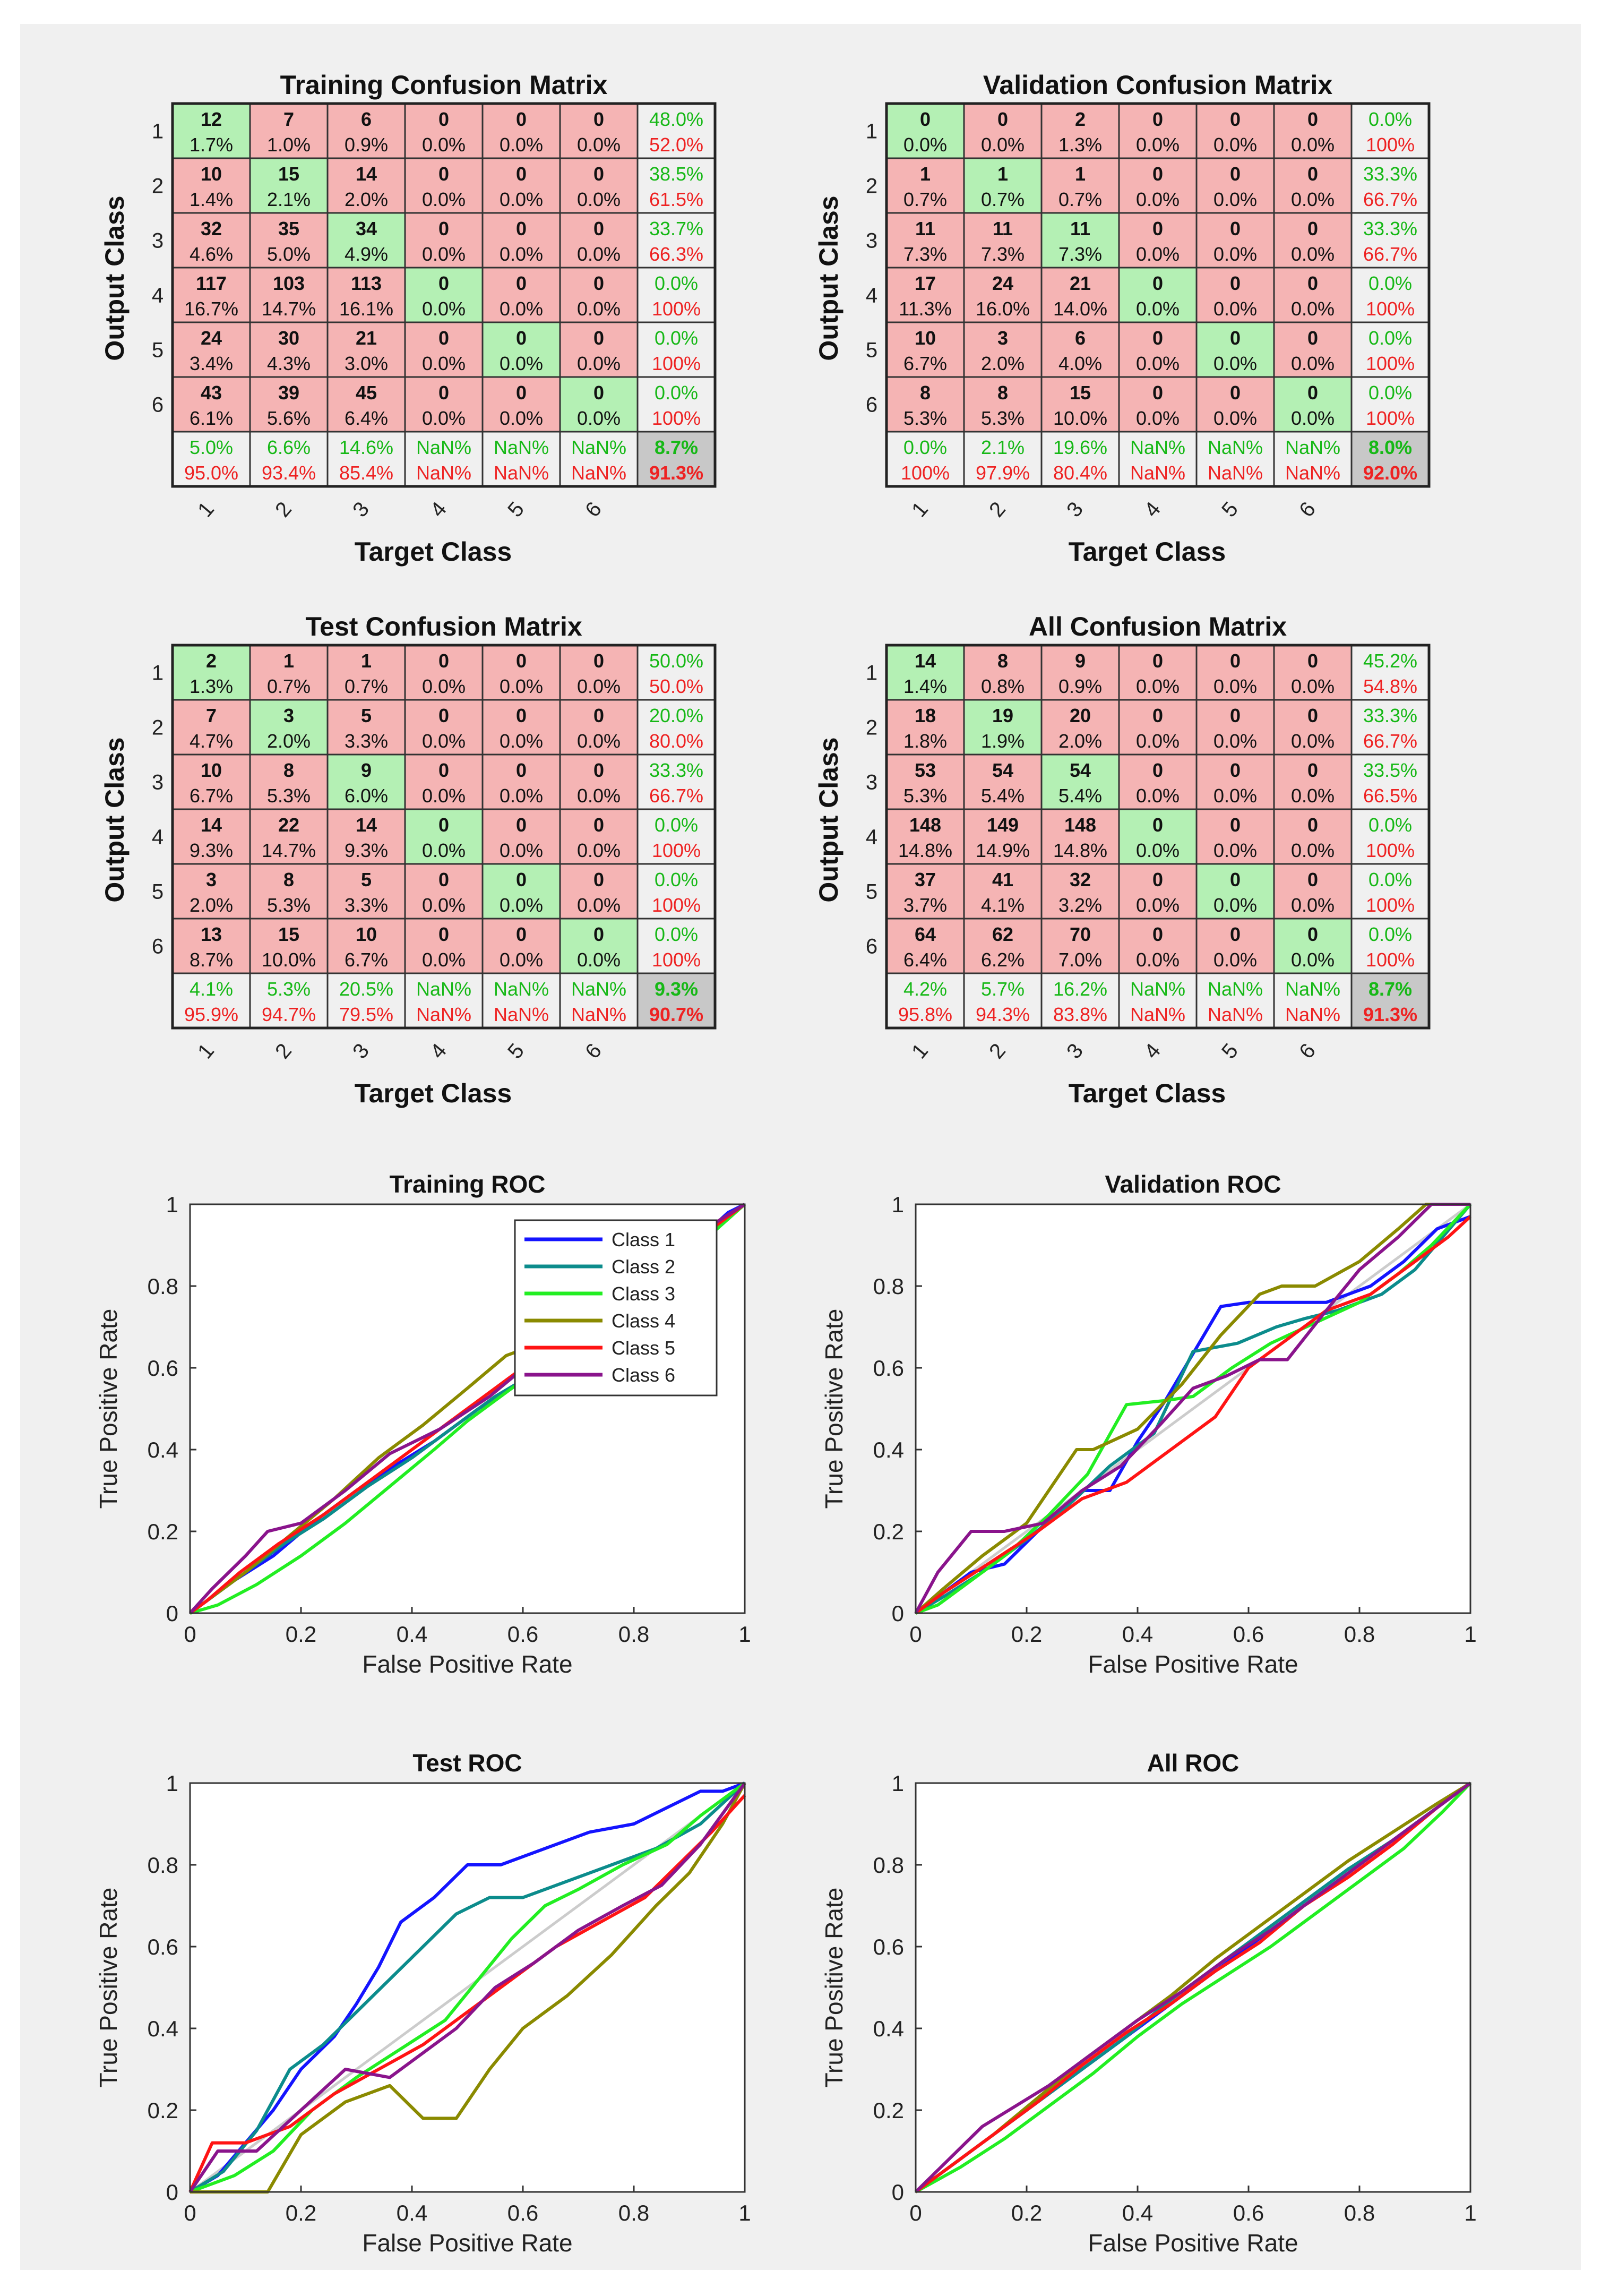 Image resolution: width=1601 pixels, height=2296 pixels. What do you see at coordinates (1002, 934) in the screenshot?
I see `cm-cell-value: 62` at bounding box center [1002, 934].